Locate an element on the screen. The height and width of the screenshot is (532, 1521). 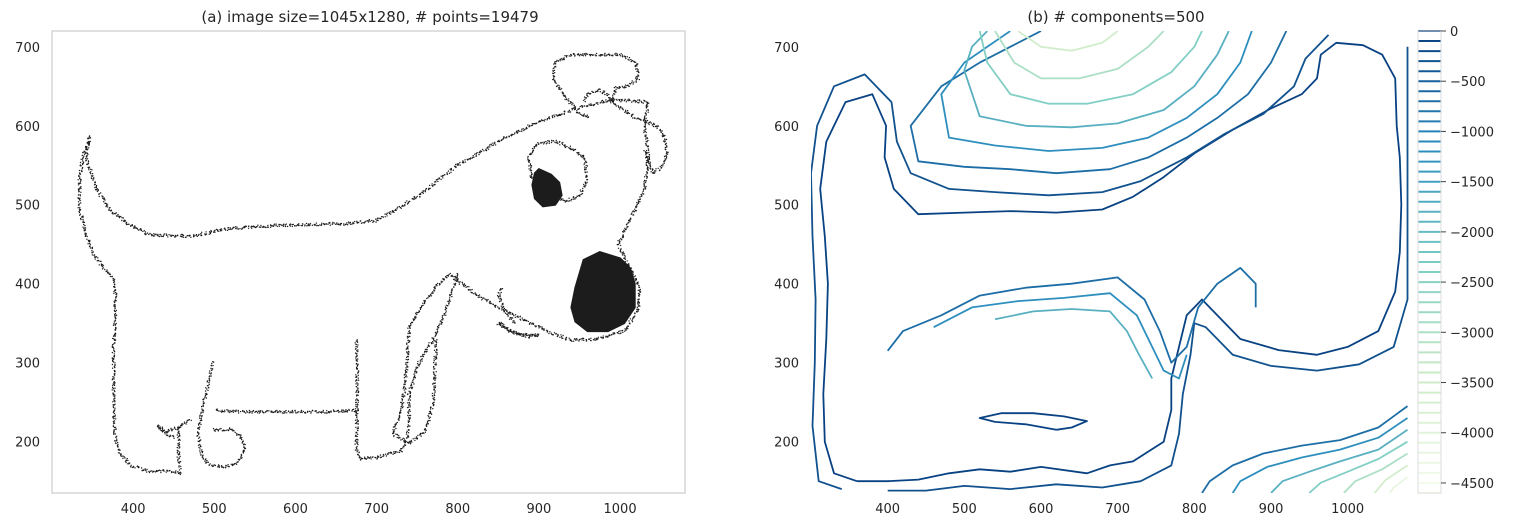
contour-line is located at coordinates (1339, 461).